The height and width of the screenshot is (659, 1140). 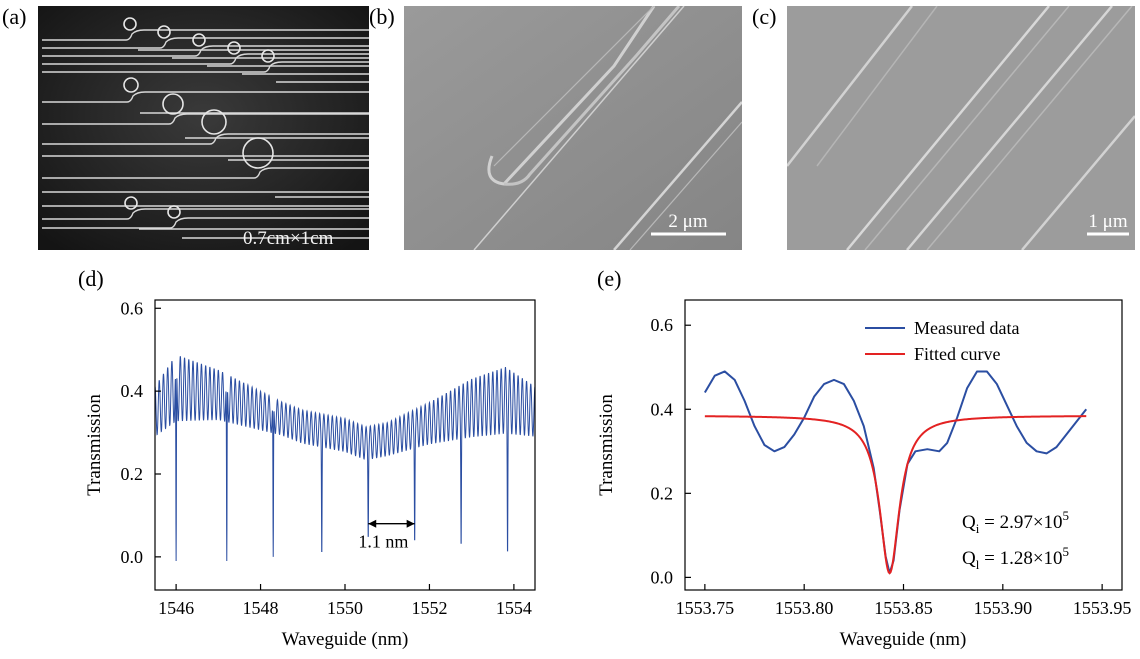 I want to click on chart-d-xtick-label: 1548, so click(x=261, y=608).